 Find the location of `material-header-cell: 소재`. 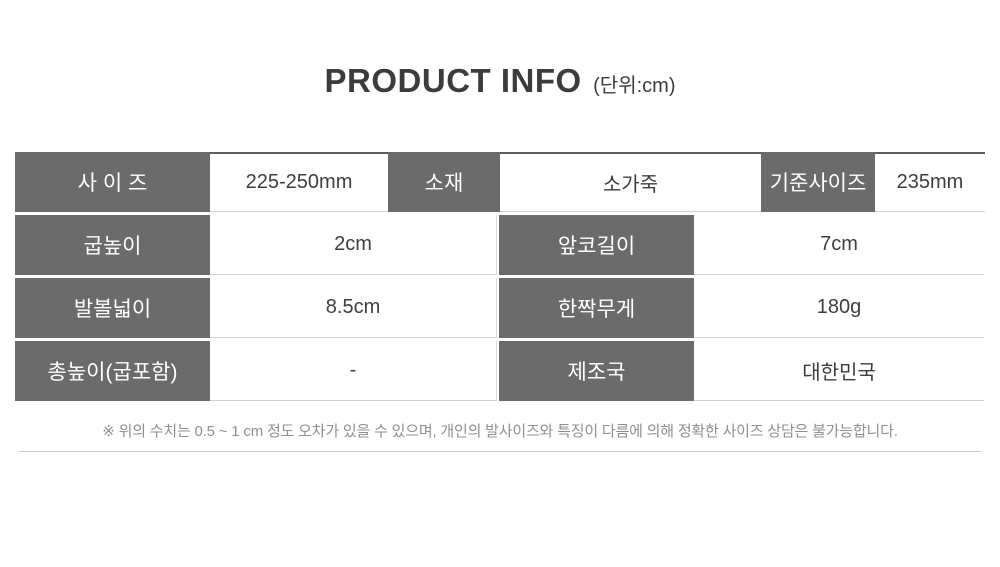

material-header-cell: 소재 is located at coordinates (444, 182).